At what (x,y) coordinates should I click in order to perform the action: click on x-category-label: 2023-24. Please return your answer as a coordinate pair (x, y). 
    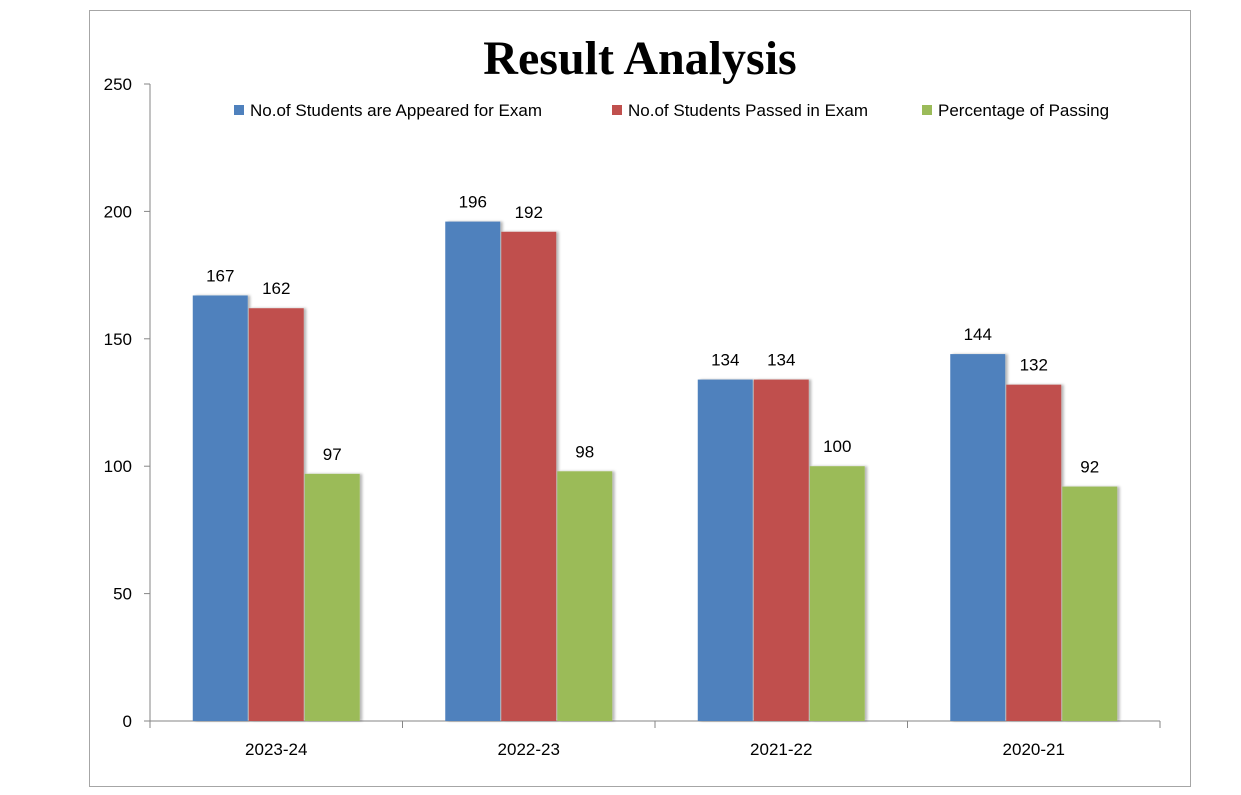
    Looking at the image, I should click on (276, 749).